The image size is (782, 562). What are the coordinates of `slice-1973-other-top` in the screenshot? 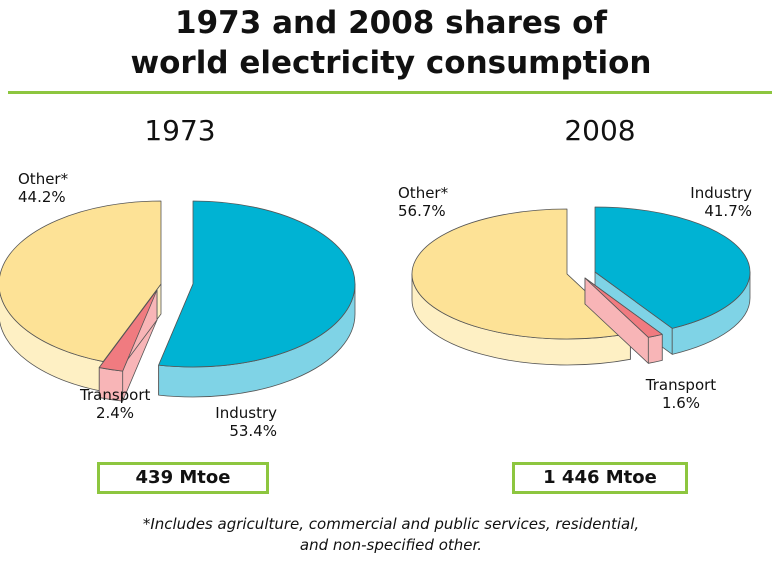 It's located at (81, 281).